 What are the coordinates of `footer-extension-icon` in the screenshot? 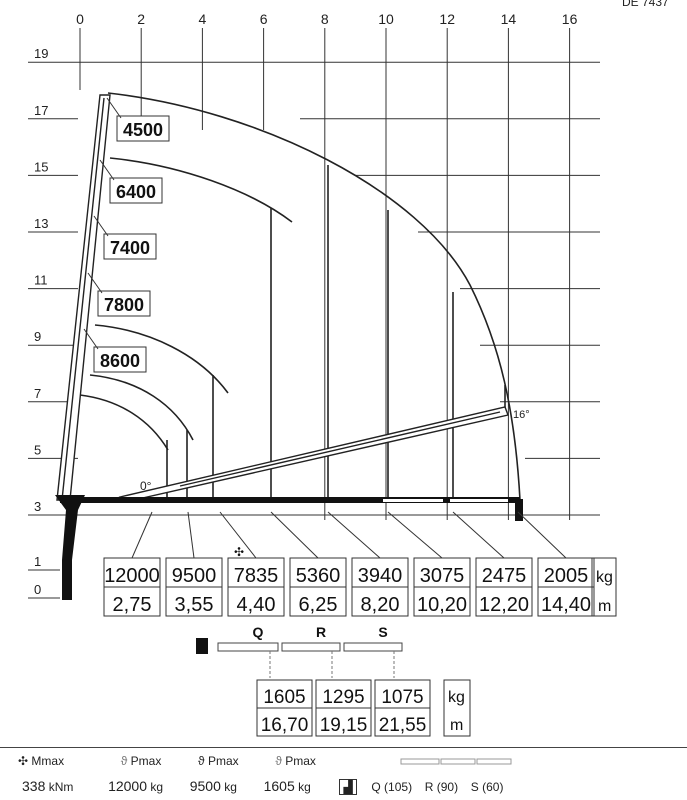 It's located at (456, 761).